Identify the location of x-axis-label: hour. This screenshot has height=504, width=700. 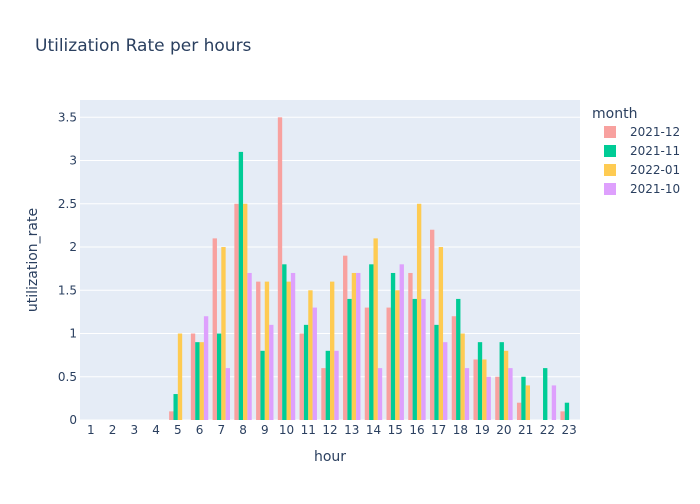
(330, 457).